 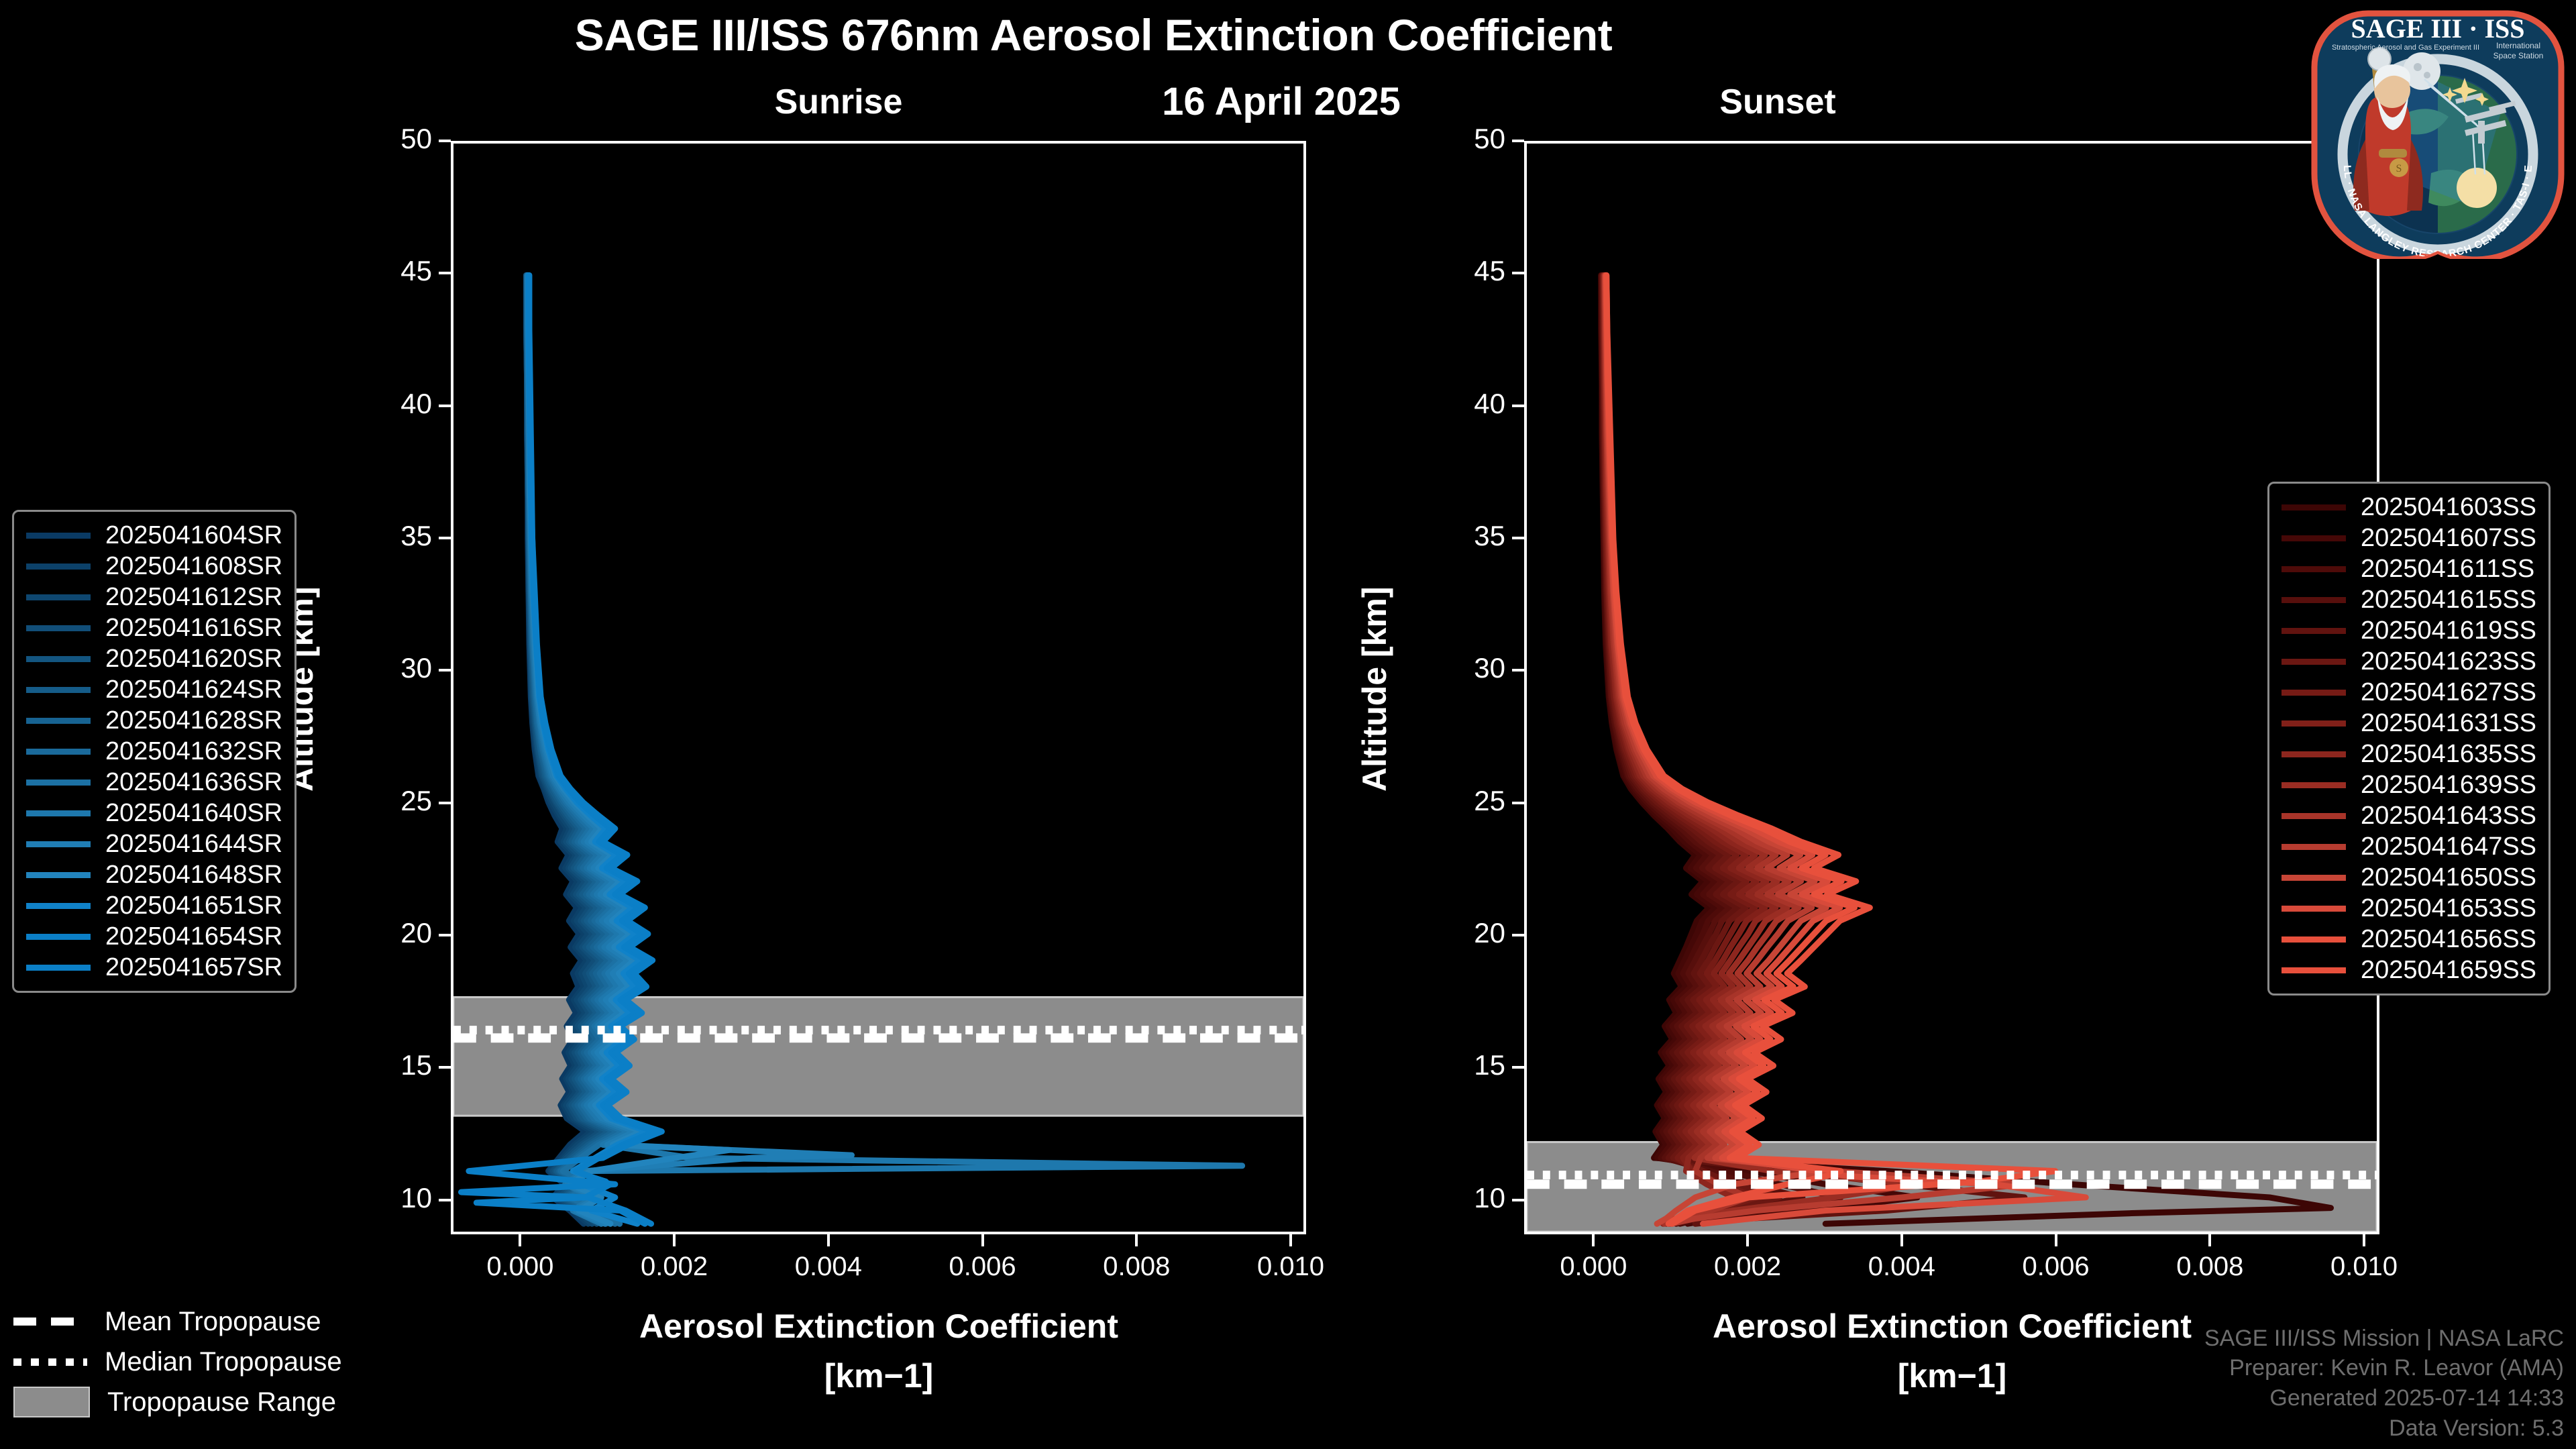 What do you see at coordinates (2409, 630) in the screenshot?
I see `sunset-legend-item: 2025041619SS` at bounding box center [2409, 630].